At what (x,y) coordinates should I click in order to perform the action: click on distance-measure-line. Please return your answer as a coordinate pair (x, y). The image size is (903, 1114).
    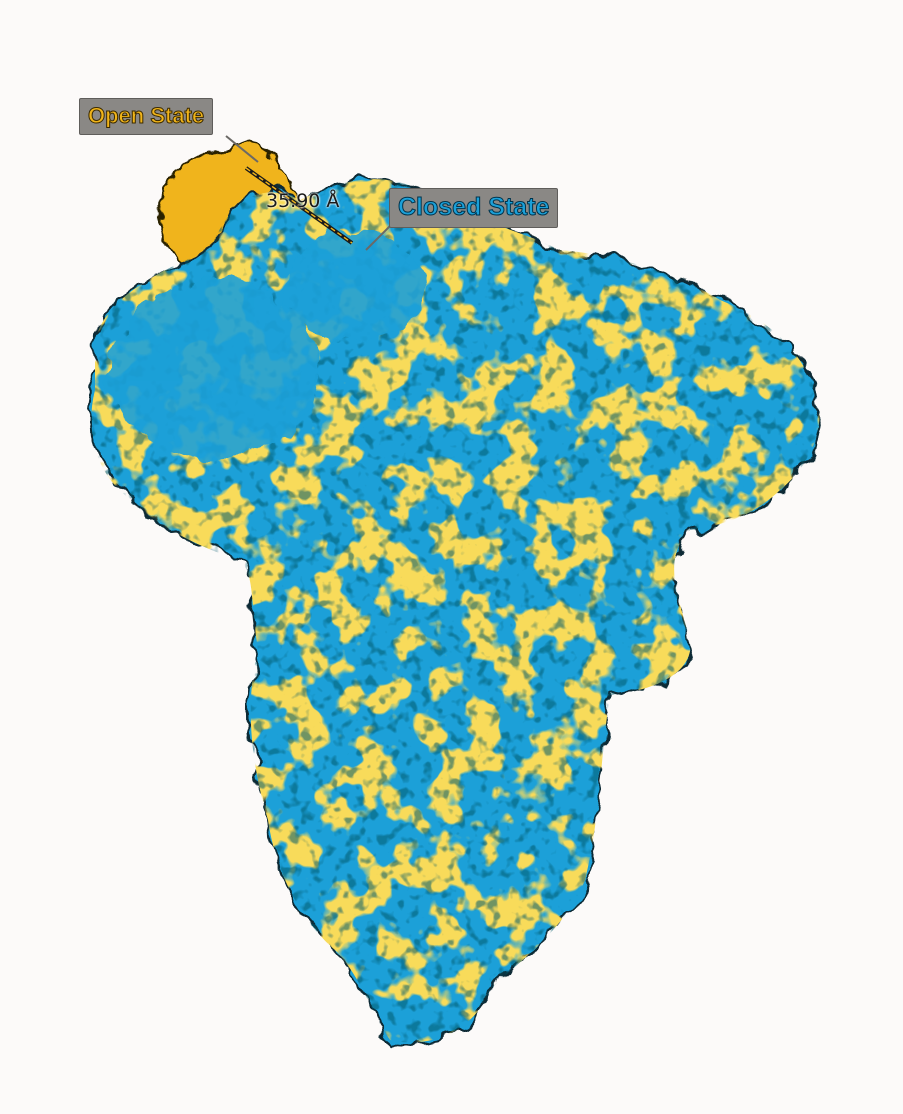
    Looking at the image, I should click on (299, 205).